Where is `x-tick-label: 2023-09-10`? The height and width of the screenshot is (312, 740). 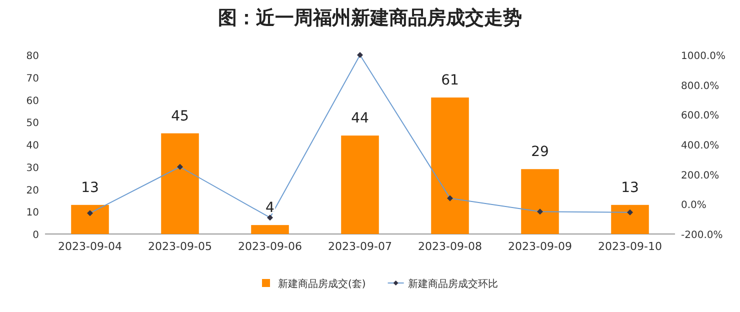 x-tick-label: 2023-09-10 is located at coordinates (630, 246).